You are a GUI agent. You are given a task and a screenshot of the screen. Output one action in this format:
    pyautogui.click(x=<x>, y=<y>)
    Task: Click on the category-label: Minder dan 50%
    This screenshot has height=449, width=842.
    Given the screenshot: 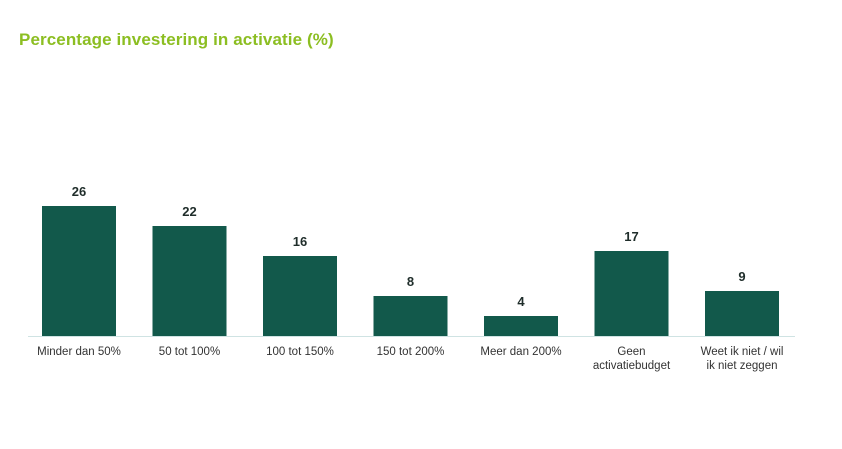 What is the action you would take?
    pyautogui.click(x=79, y=352)
    